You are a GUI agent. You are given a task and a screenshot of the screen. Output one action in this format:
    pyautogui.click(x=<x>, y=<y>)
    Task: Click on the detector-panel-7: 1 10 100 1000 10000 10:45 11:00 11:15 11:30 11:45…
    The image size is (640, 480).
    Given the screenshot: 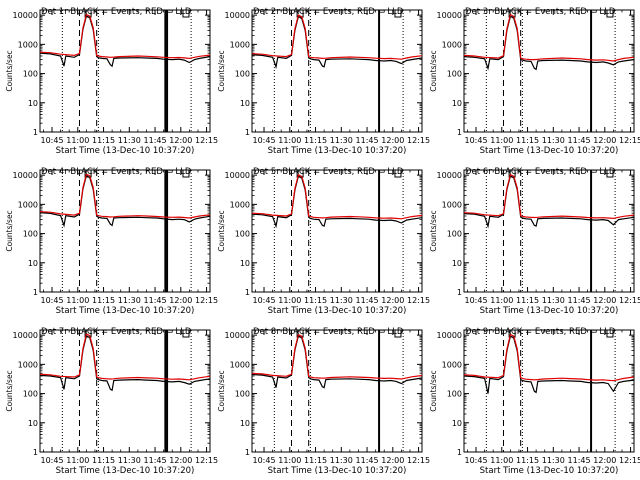 What is the action you would take?
    pyautogui.click(x=111, y=401)
    